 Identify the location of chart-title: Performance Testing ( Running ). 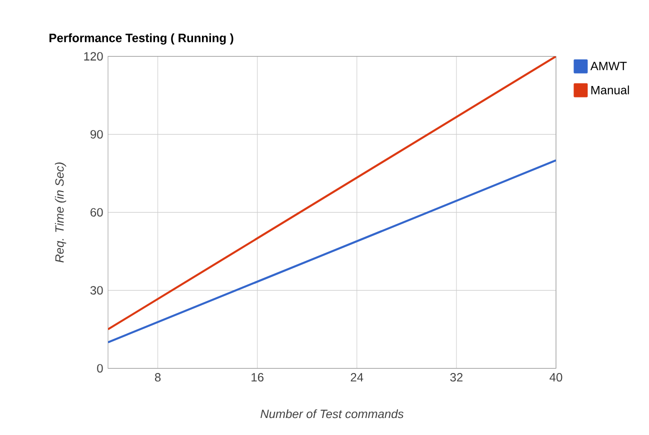
(142, 39).